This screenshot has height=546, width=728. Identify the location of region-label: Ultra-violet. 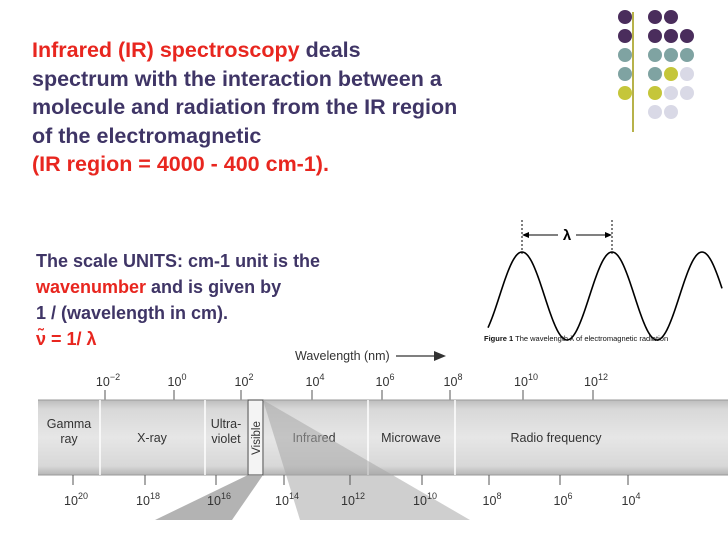
(226, 431).